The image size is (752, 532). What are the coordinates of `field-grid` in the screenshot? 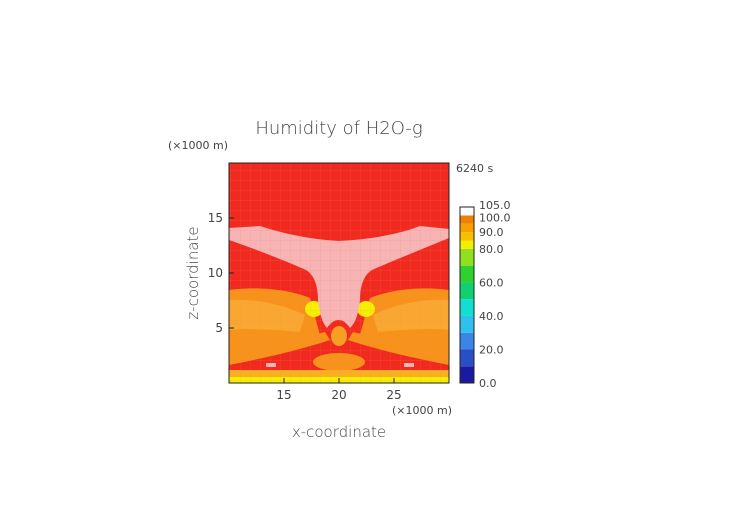 It's located at (339, 273).